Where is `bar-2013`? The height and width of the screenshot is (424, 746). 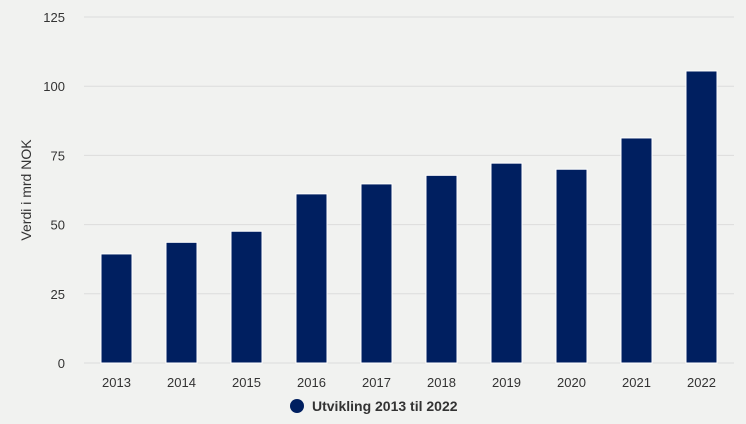
bar-2013 is located at coordinates (116, 308).